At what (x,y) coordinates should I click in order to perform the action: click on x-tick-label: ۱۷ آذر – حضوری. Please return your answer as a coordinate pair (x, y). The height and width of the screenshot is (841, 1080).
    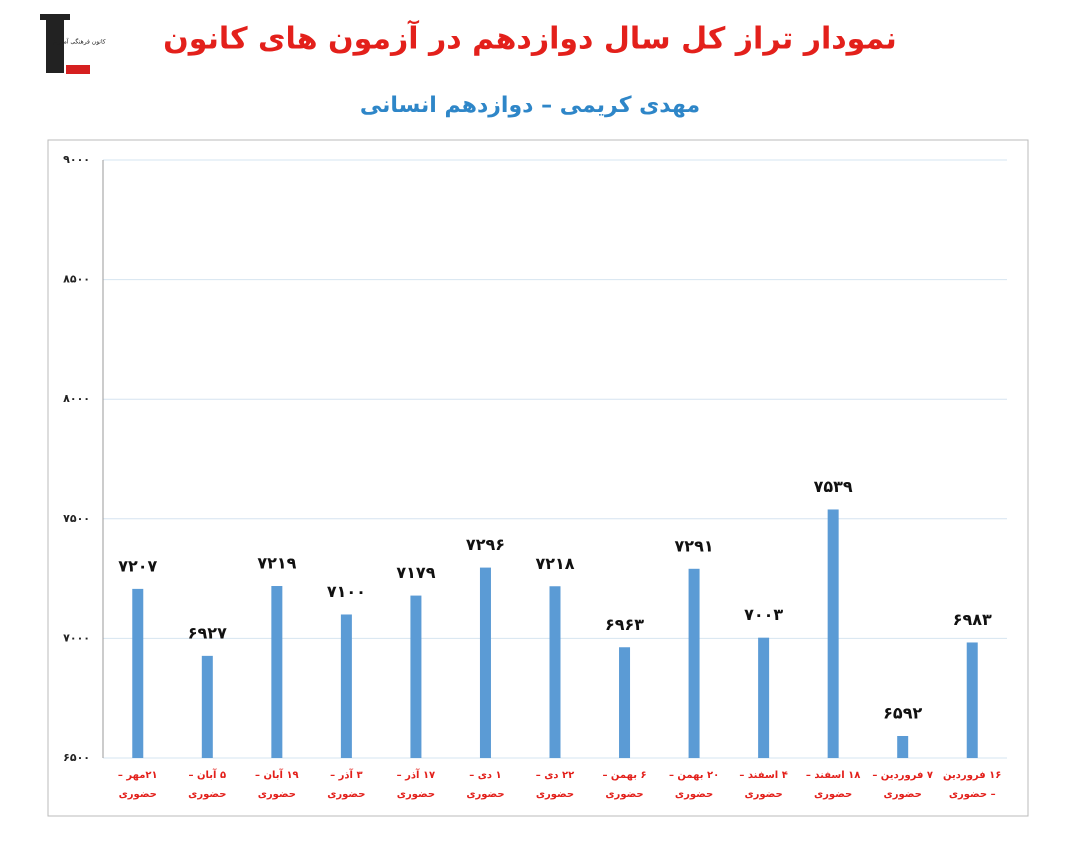
    Looking at the image, I should click on (416, 785).